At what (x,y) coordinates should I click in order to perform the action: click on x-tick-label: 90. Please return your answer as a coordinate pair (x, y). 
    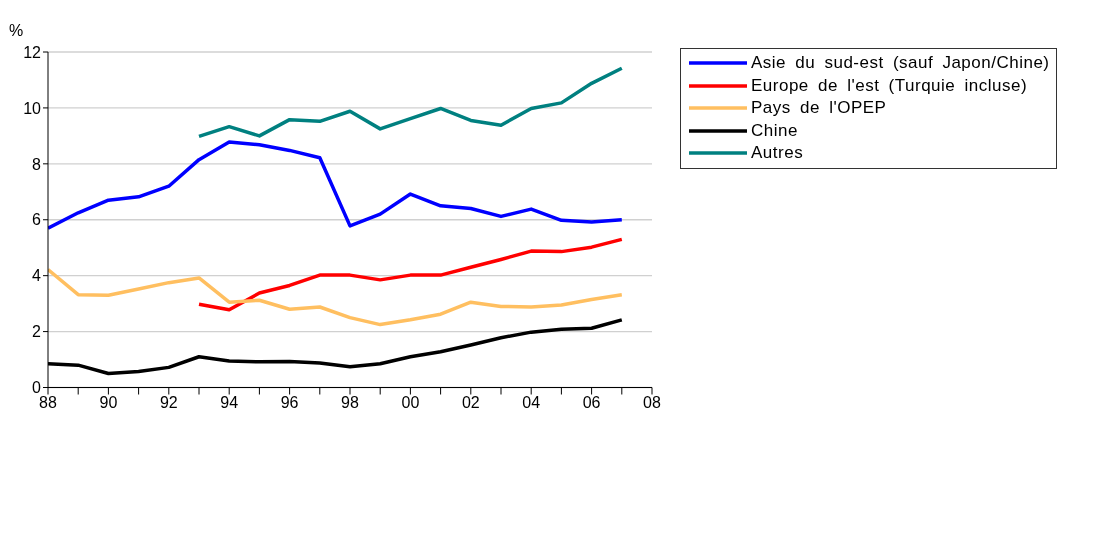
    Looking at the image, I should click on (108, 402).